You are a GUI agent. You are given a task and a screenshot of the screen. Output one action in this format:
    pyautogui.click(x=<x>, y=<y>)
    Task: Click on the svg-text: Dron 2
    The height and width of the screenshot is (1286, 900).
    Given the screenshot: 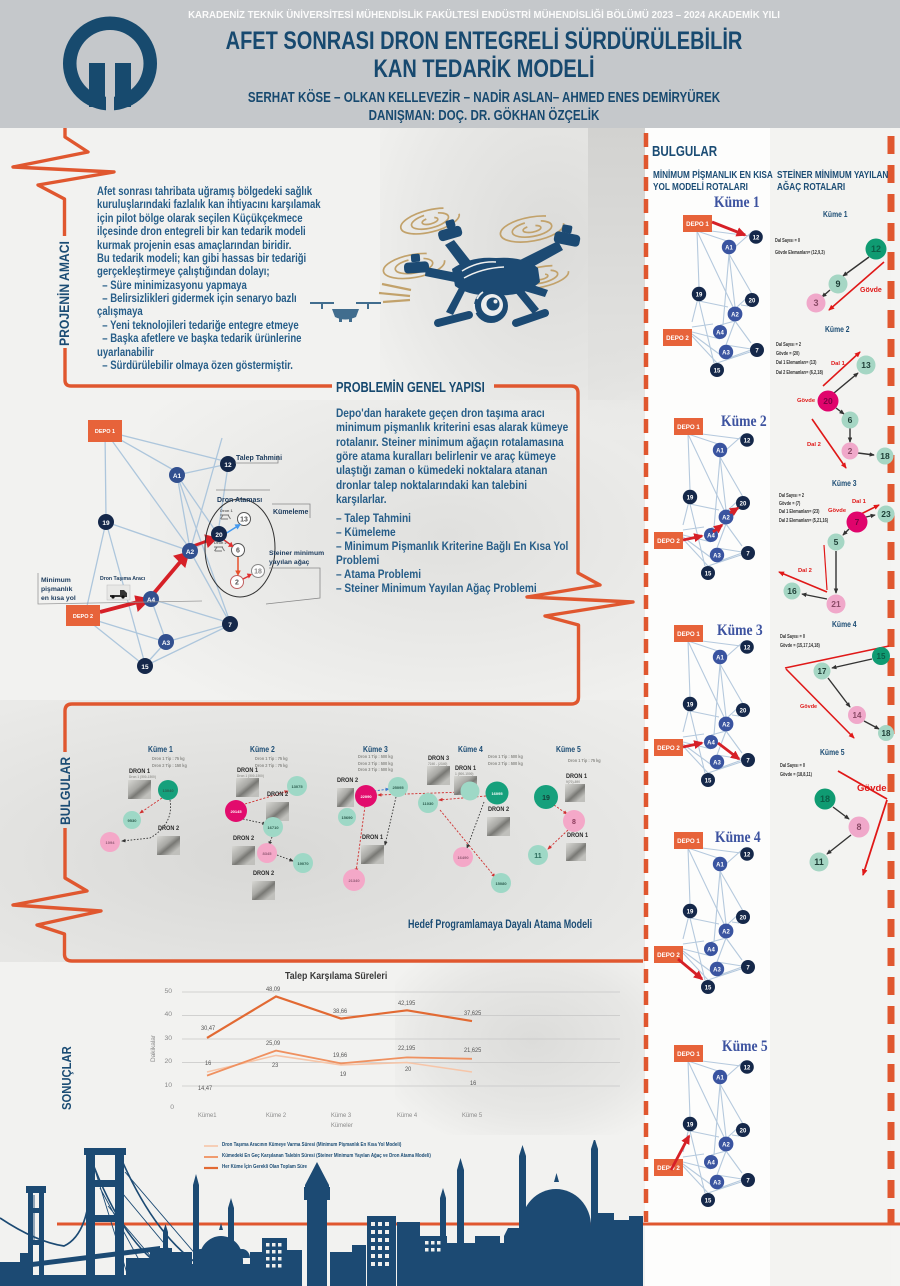 What is the action you would take?
    pyautogui.click(x=220, y=542)
    